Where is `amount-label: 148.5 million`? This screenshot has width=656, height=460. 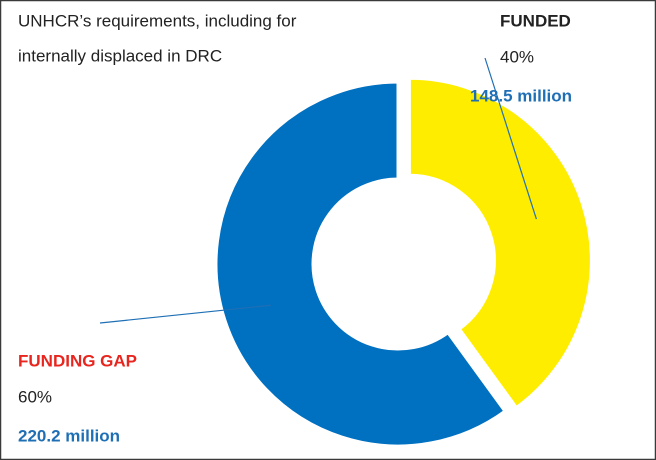
amount-label: 148.5 million is located at coordinates (521, 95).